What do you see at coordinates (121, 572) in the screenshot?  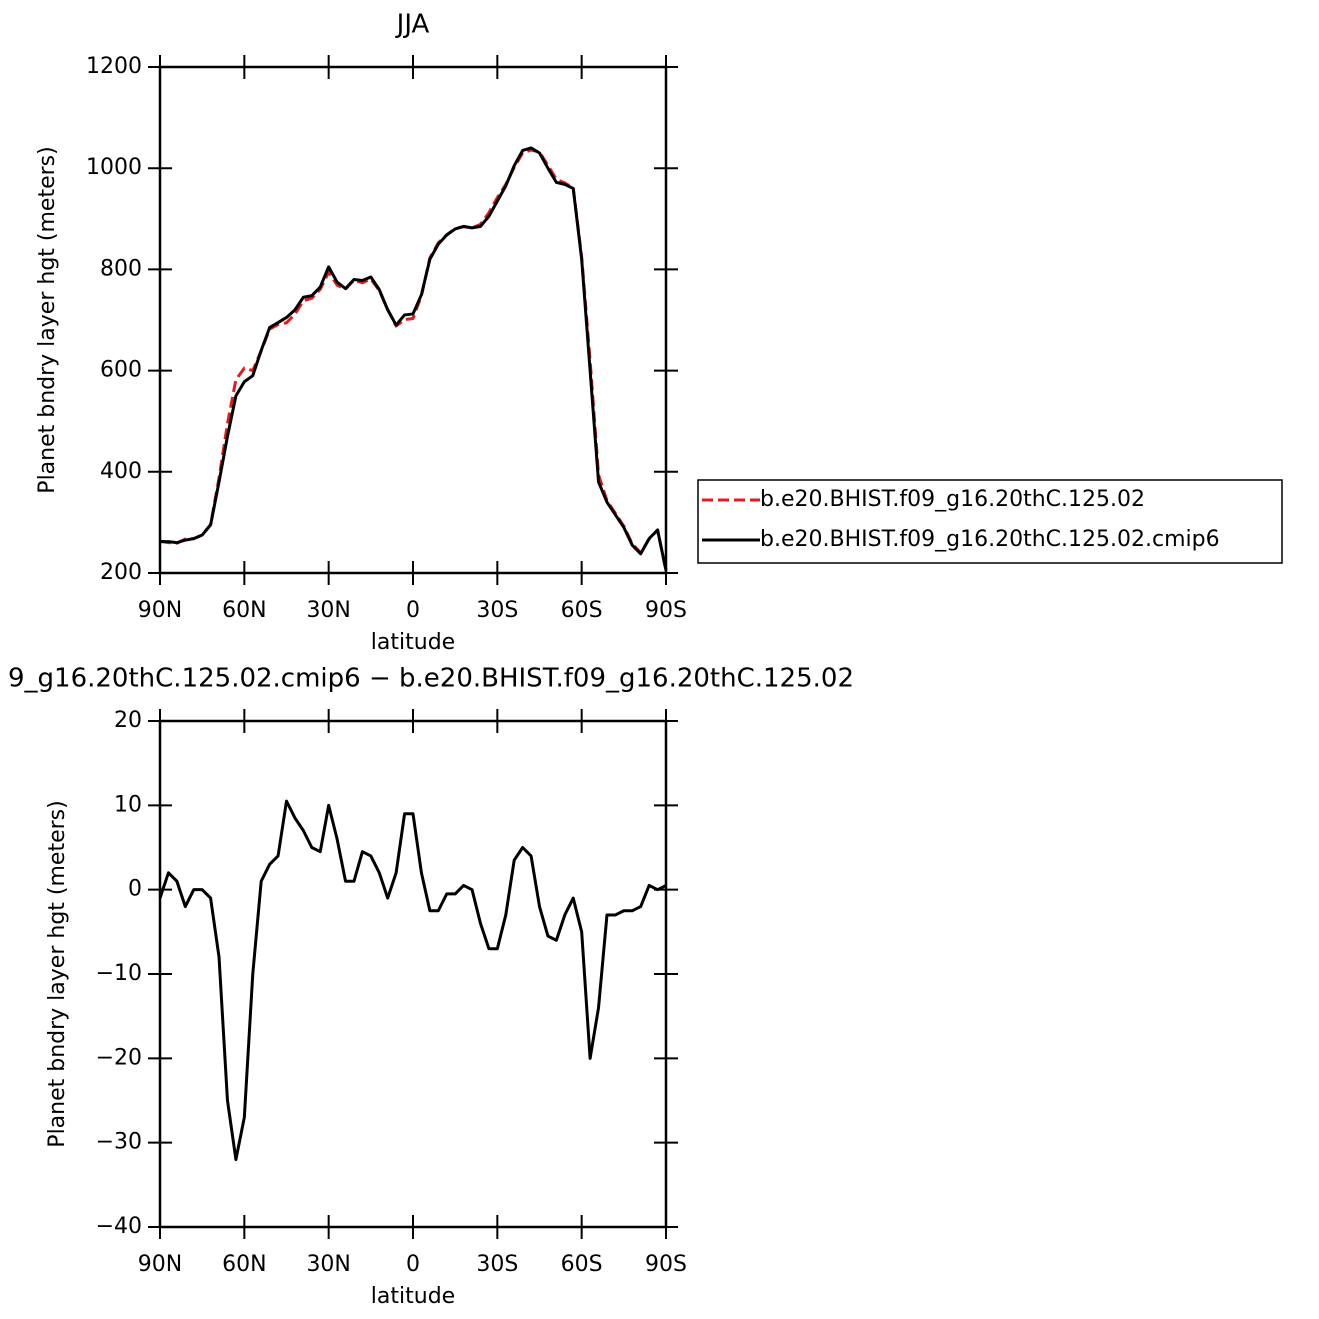 I see `y-tick-label: 200` at bounding box center [121, 572].